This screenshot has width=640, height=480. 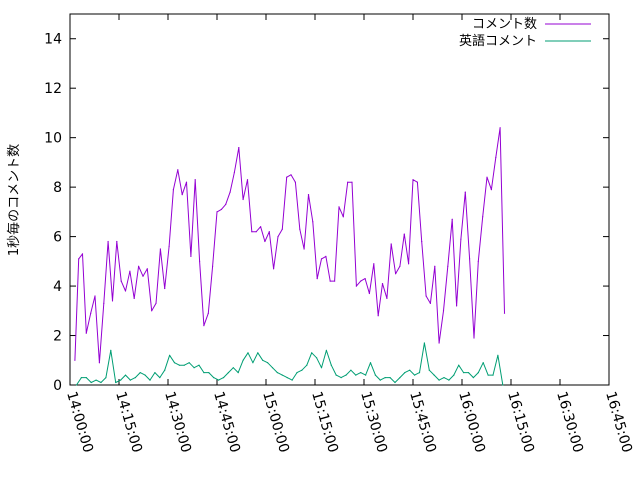 What do you see at coordinates (226, 422) in the screenshot?
I see `x-tick-label: 14:45:00` at bounding box center [226, 422].